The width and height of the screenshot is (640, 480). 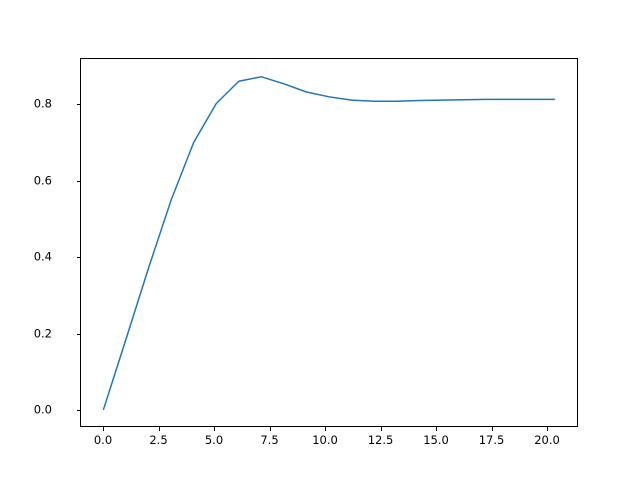 What do you see at coordinates (325, 440) in the screenshot?
I see `xtick-label: 10.0` at bounding box center [325, 440].